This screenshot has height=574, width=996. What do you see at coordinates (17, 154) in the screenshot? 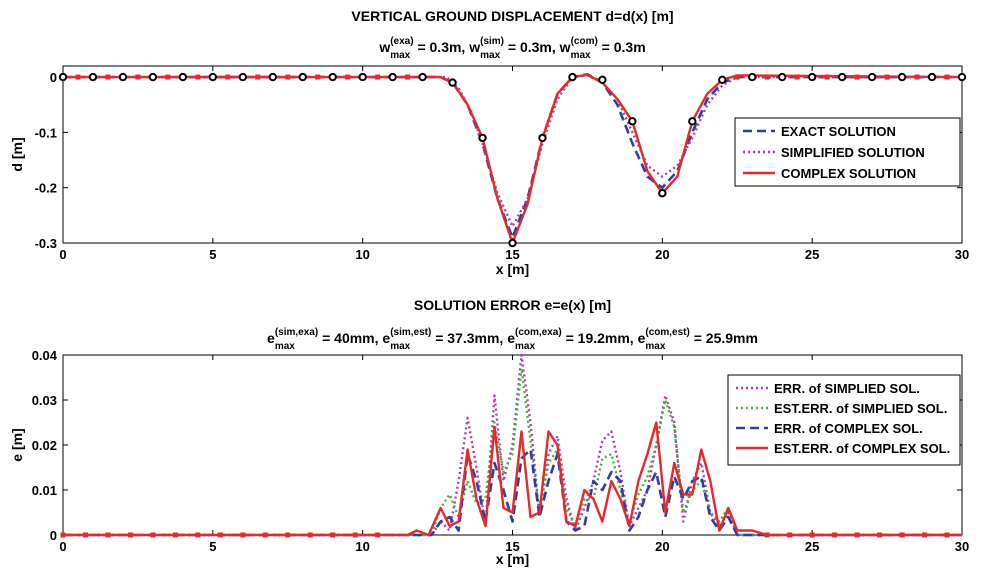
I see `y-axis-label: d [m]` at bounding box center [17, 154].